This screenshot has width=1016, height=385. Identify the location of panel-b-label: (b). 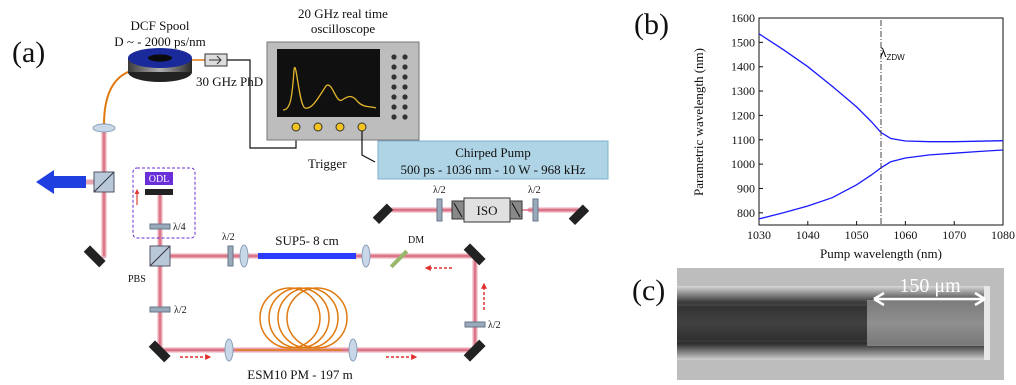
(651, 24).